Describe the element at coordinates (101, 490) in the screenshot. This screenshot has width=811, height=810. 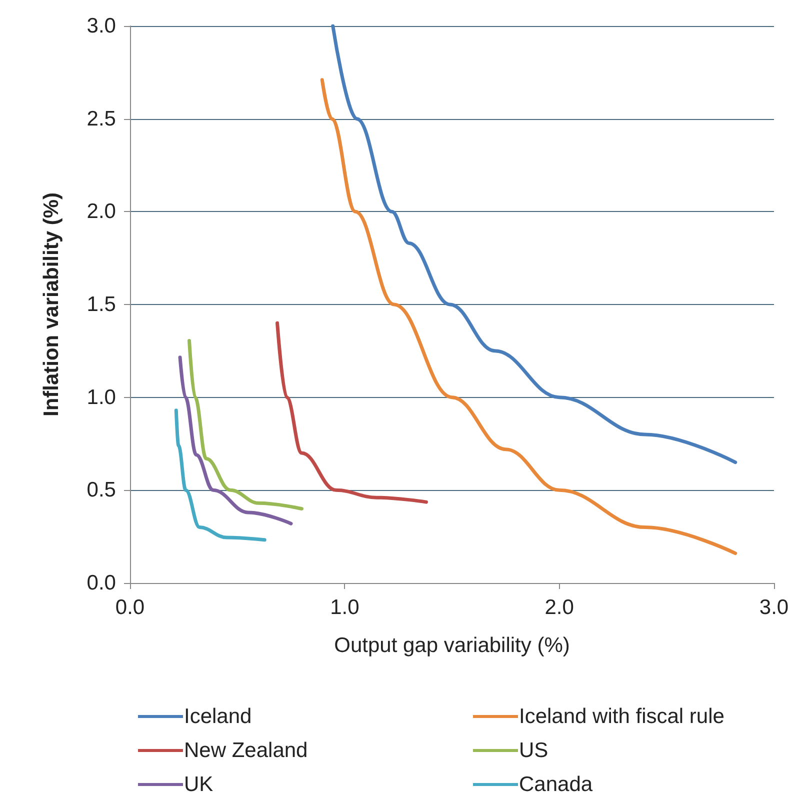
I see `y-tick-label: 0.5` at that location.